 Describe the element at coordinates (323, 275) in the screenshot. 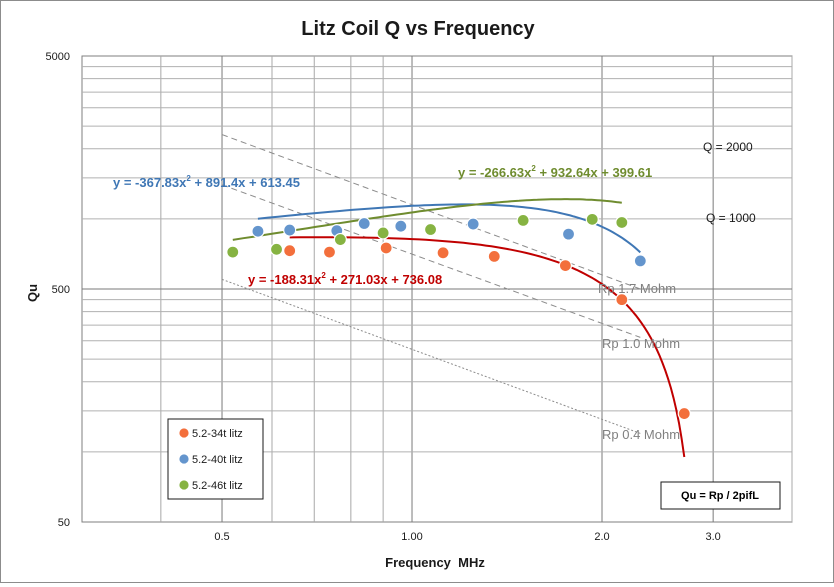

I see `equation-34t-exponent: 2` at that location.